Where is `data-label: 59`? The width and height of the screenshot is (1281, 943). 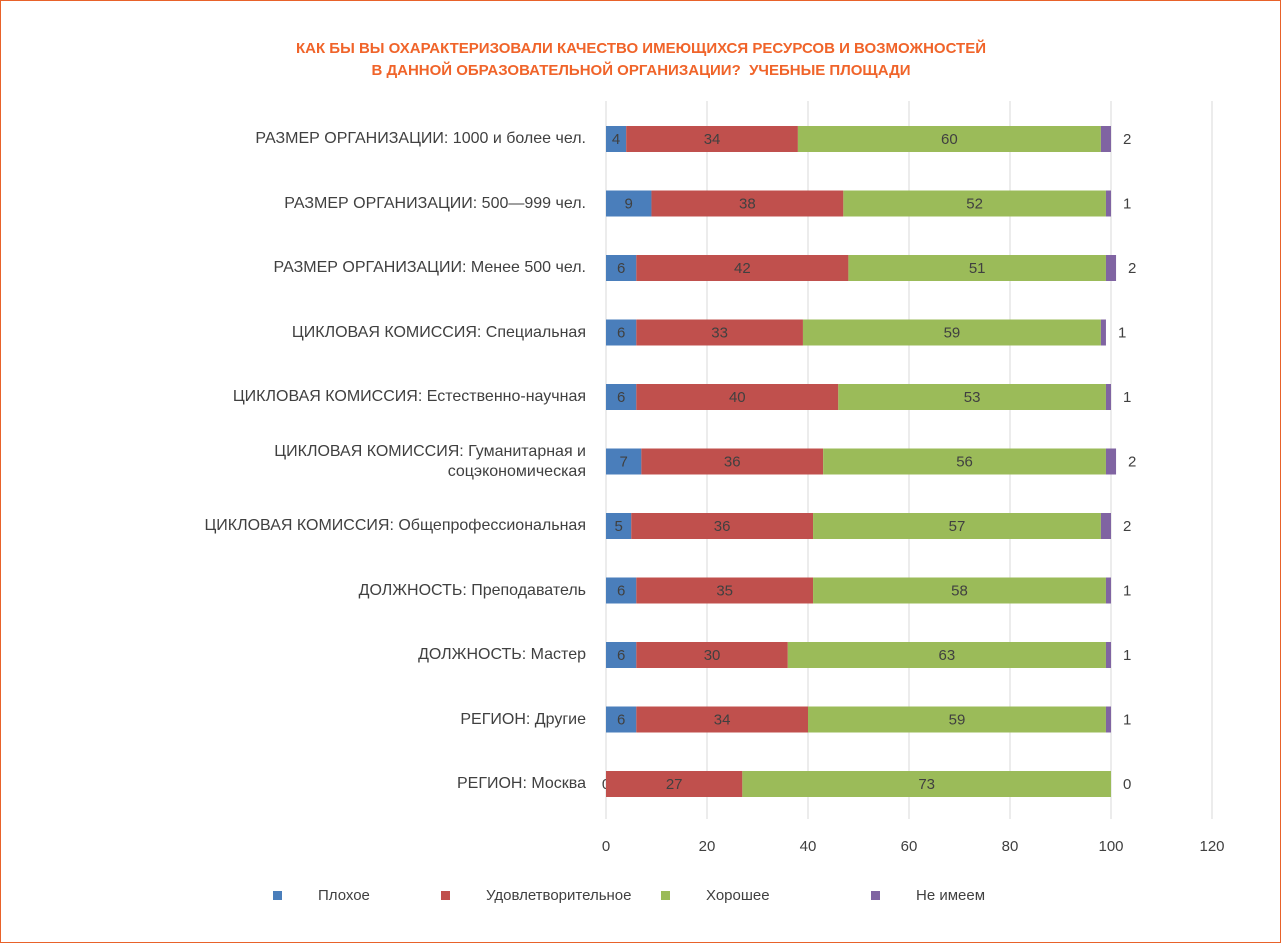 data-label: 59 is located at coordinates (957, 719).